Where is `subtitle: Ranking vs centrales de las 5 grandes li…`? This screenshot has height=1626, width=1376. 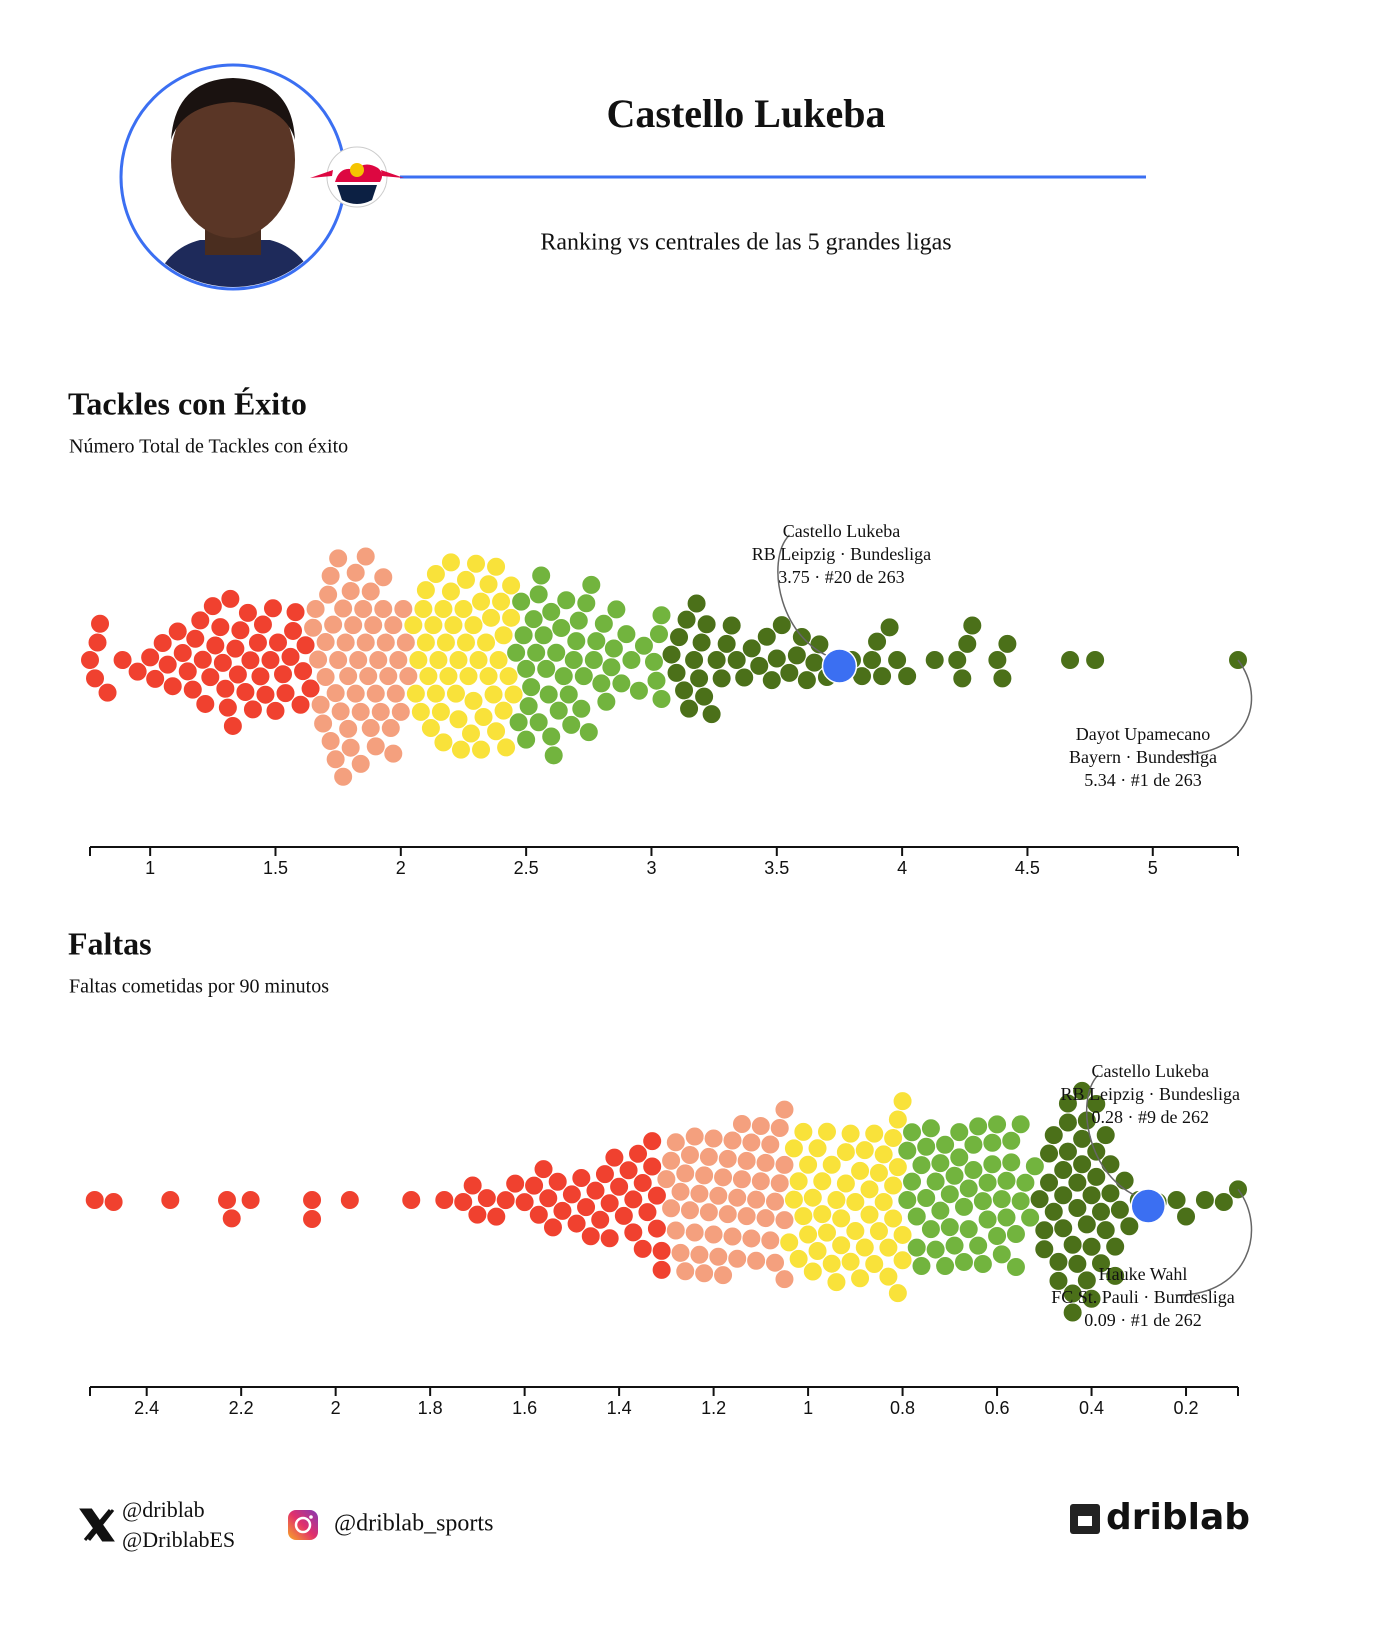
subtitle: Ranking vs centrales de las 5 grandes li… is located at coordinates (745, 243).